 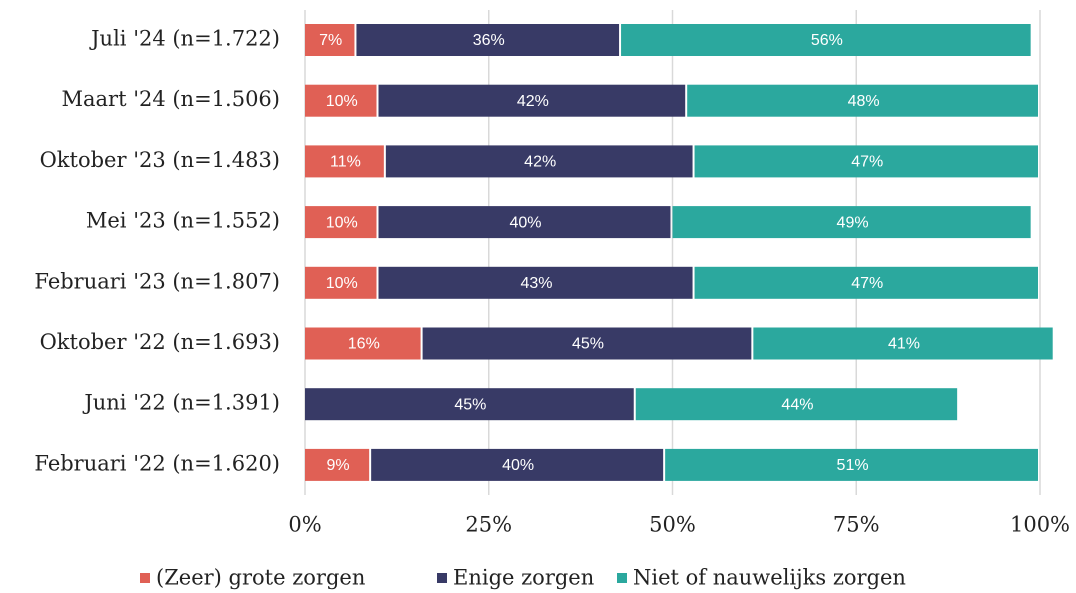 What do you see at coordinates (181, 403) in the screenshot?
I see `y-tick-label: Juni '22 (n=1.391)` at bounding box center [181, 403].